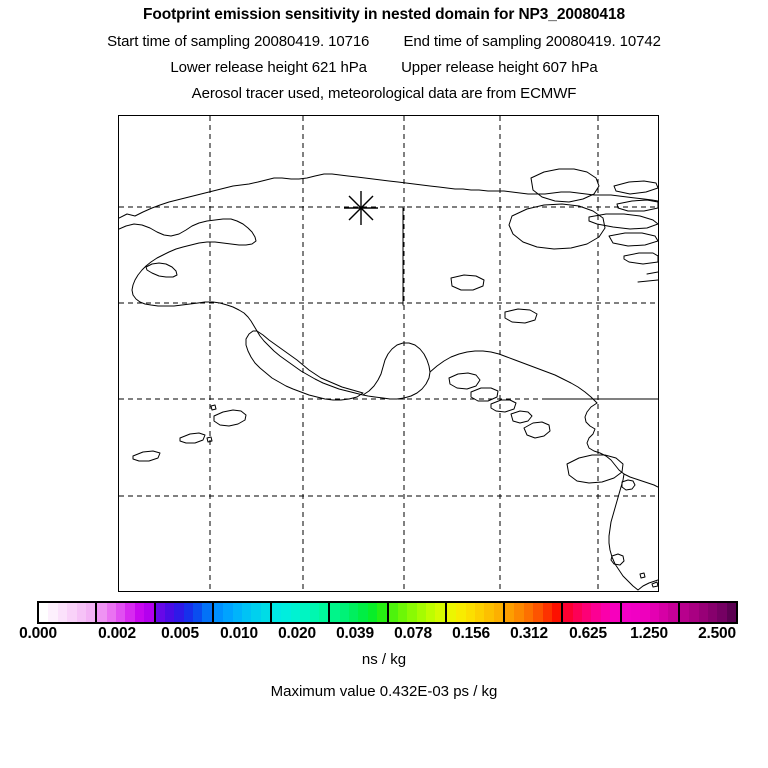  I want to click on island-vancouver, so click(595, 469).